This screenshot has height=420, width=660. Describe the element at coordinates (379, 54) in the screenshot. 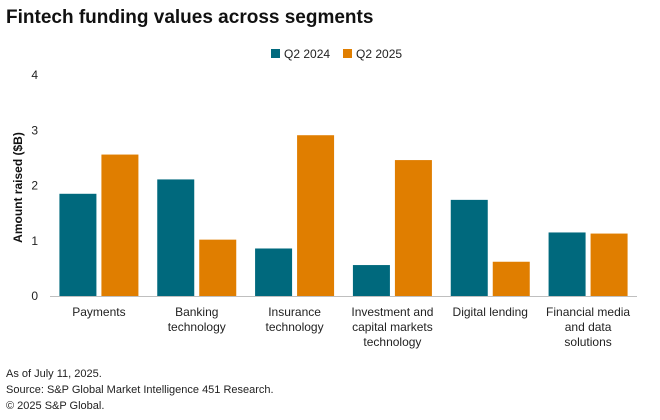

I see `legend-label-1: Q2 2025` at that location.